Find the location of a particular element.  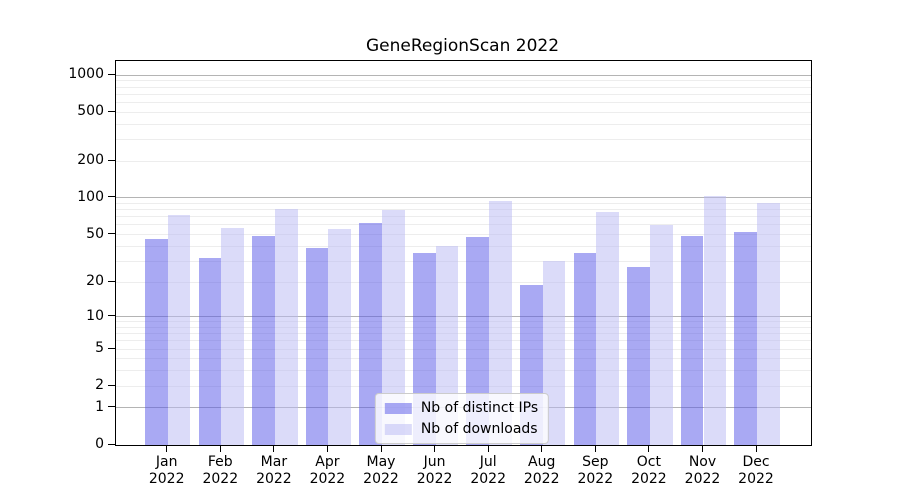

y-tick-label: 1000 is located at coordinates (86, 74).